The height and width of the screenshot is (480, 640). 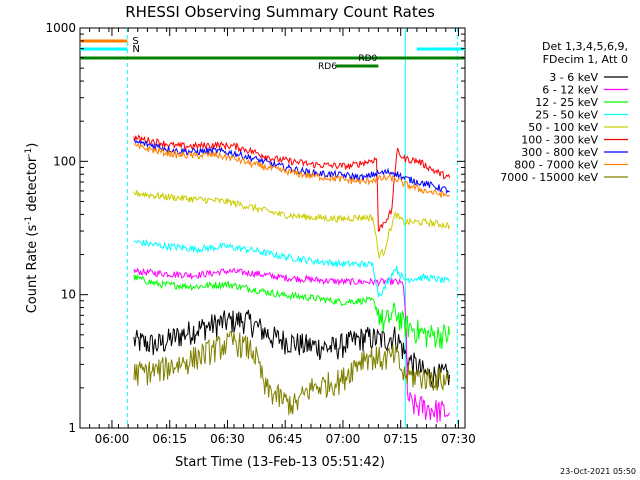 I want to click on legend-label: 6 - 12 keV, so click(x=570, y=90).